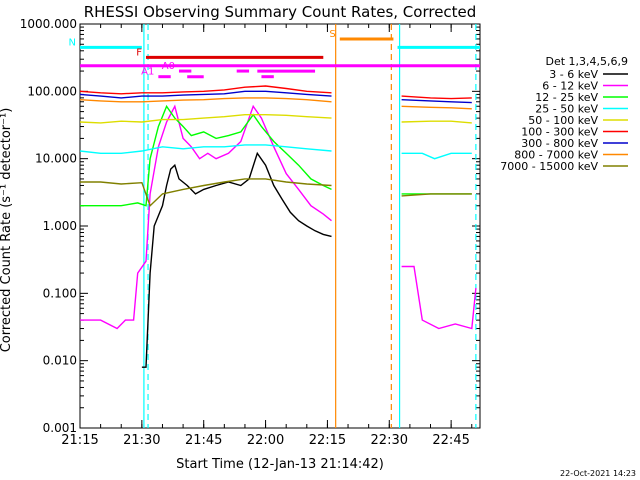 The image size is (640, 480). Describe the element at coordinates (566, 109) in the screenshot. I see `legend-label: 25 - 50 keV` at that location.